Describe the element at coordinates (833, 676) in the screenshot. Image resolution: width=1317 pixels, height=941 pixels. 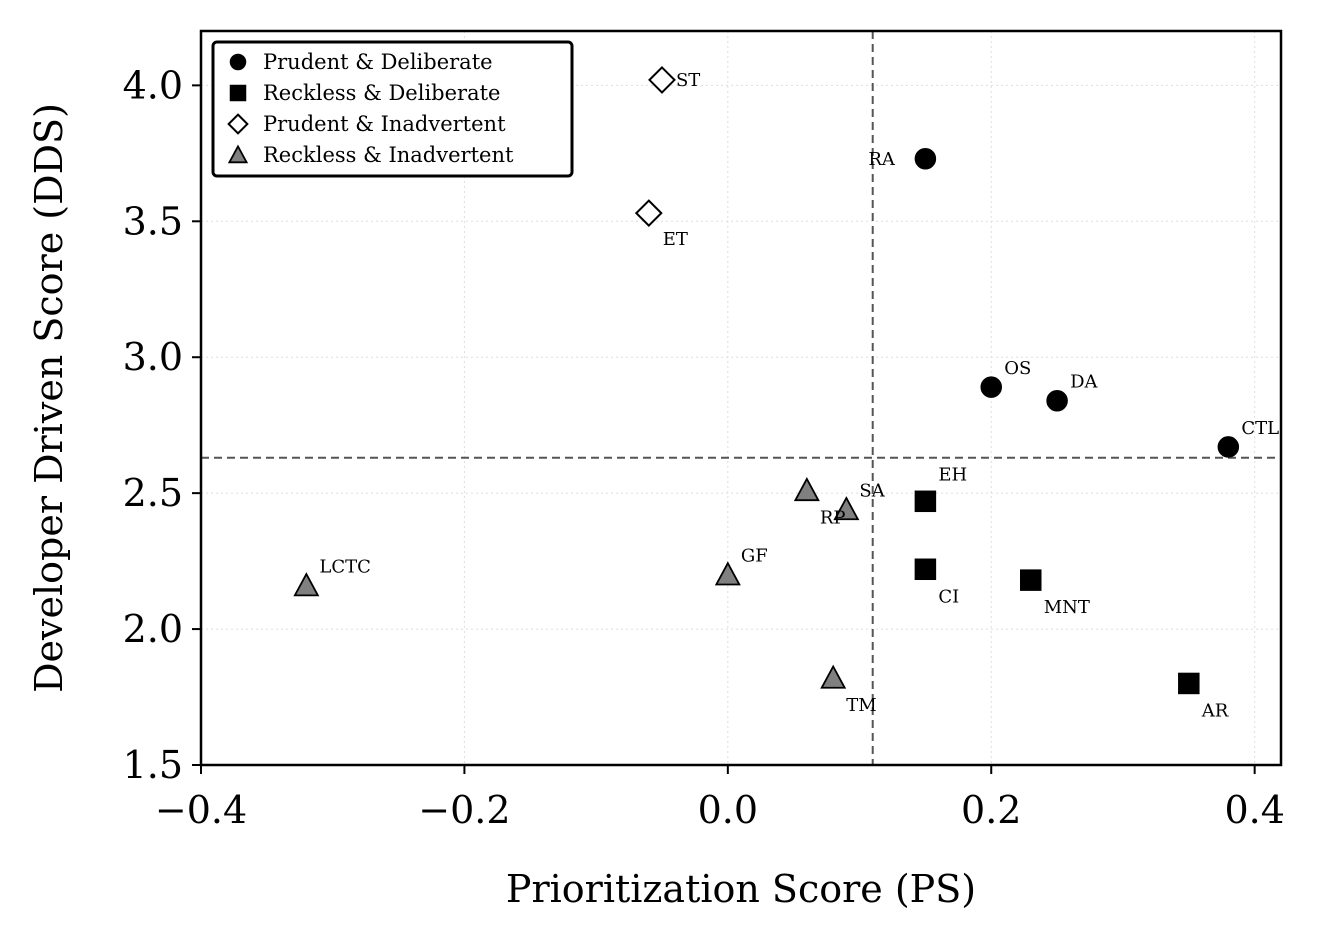
I see `data-point-tm` at that location.